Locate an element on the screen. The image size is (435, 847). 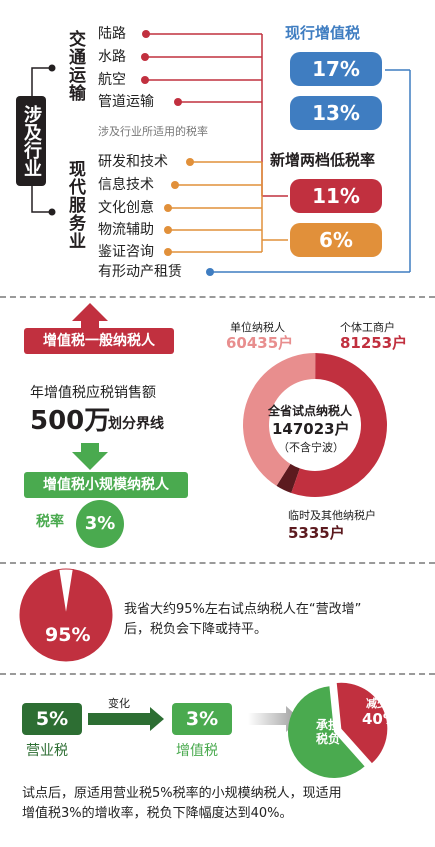
threshold-amount: 500万 is located at coordinates (70, 421).